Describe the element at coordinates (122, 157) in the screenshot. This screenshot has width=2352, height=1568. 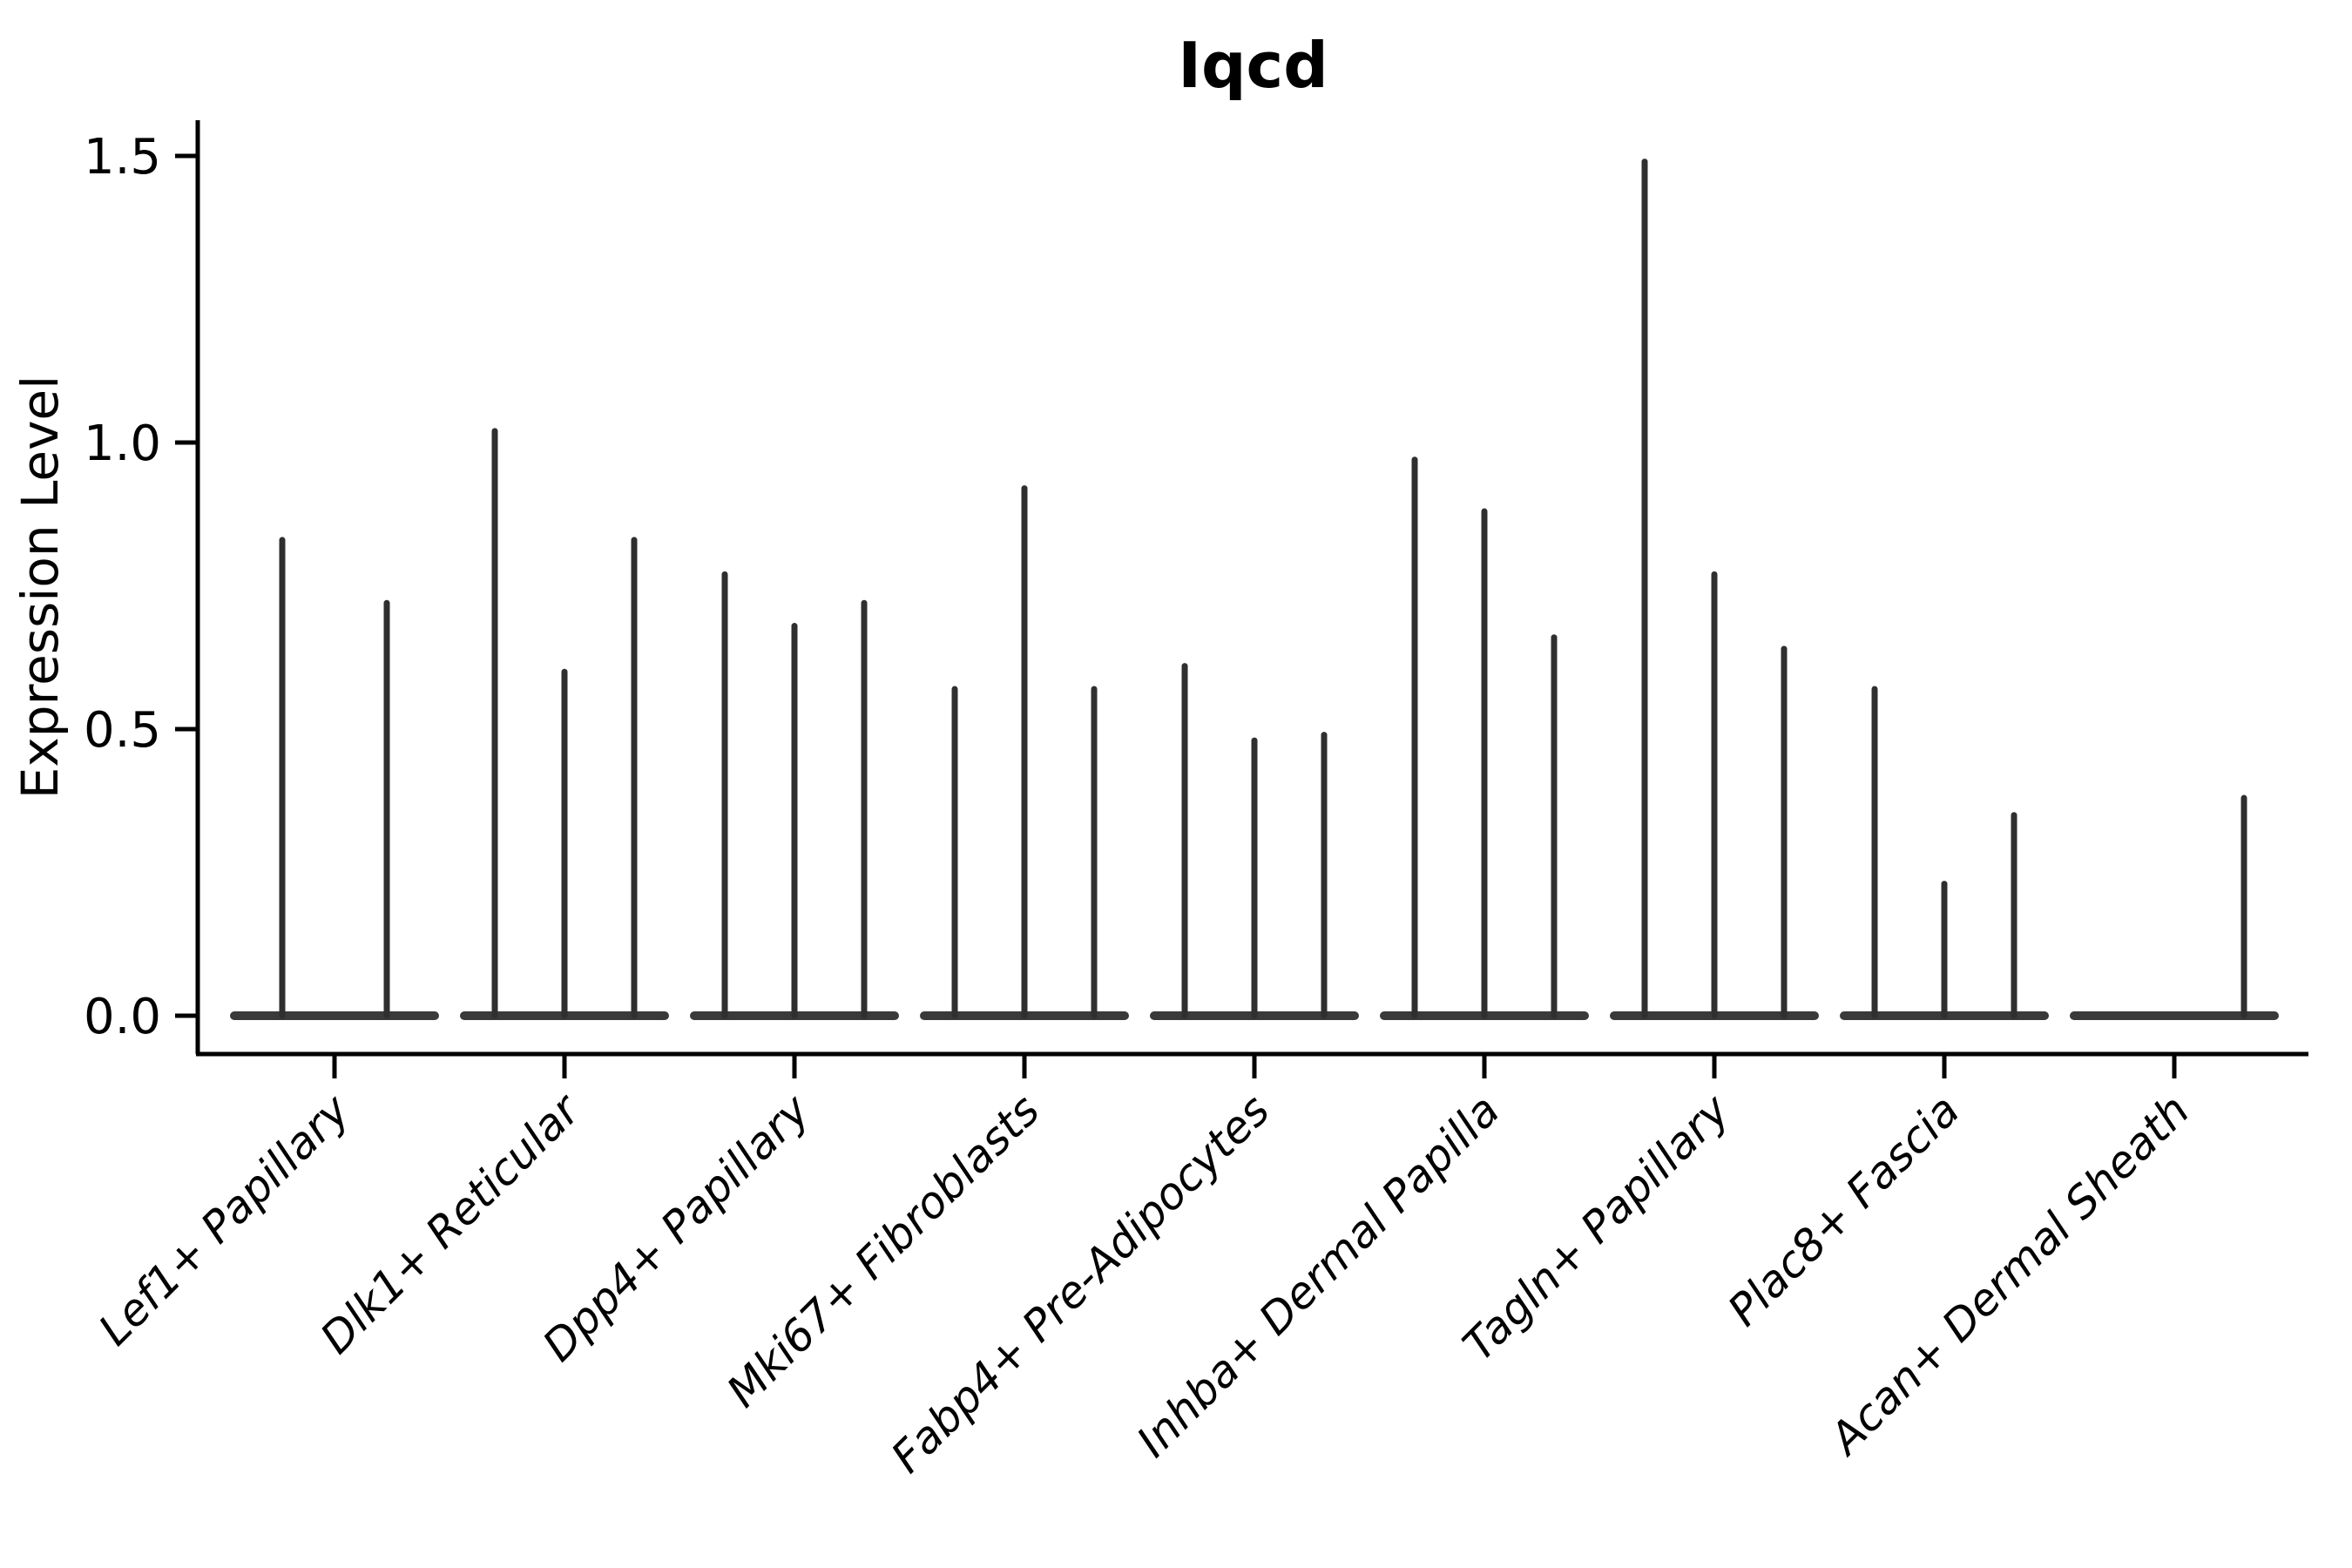
I see `y-tick-label: 1.5` at that location.